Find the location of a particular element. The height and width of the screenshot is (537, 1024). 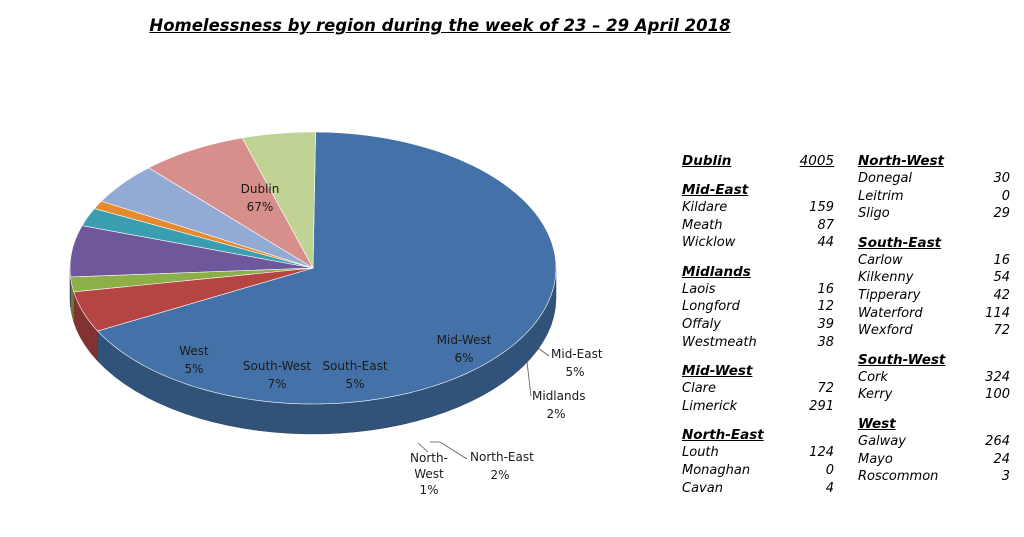

slice-label-south-east: South-East is located at coordinates (354, 366).